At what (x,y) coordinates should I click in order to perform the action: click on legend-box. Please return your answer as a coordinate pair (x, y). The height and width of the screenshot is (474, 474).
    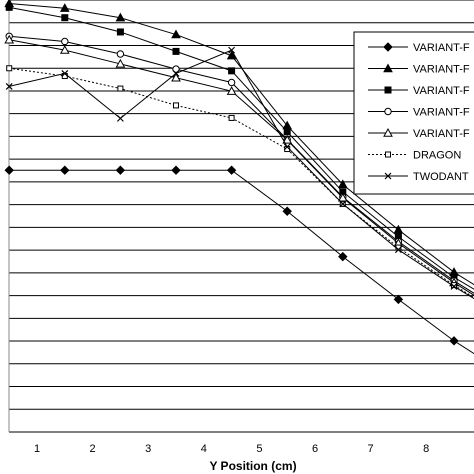
    Looking at the image, I should click on (413, 113).